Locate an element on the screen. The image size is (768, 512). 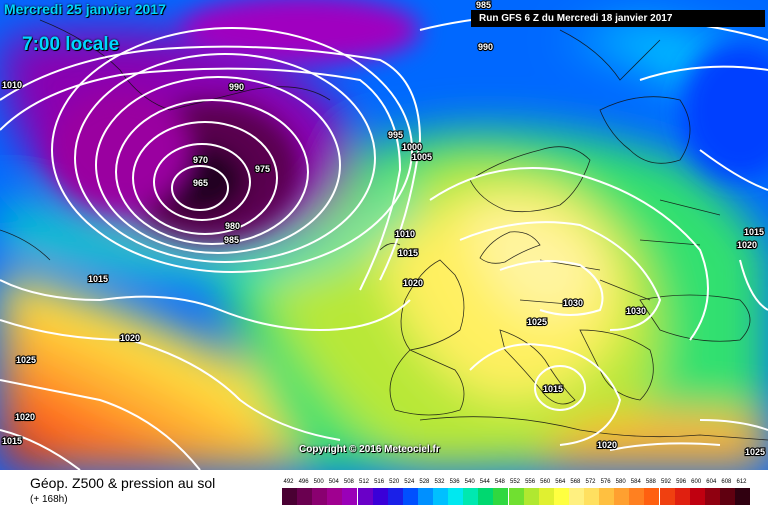
colorbar-tick-label: 536 is located at coordinates (454, 482).